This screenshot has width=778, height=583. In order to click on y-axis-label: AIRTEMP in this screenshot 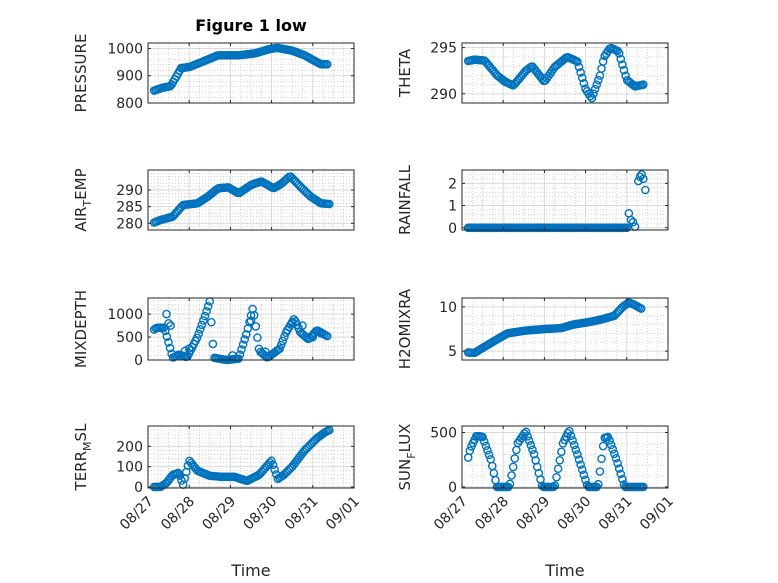, I will do `click(83, 199)`.